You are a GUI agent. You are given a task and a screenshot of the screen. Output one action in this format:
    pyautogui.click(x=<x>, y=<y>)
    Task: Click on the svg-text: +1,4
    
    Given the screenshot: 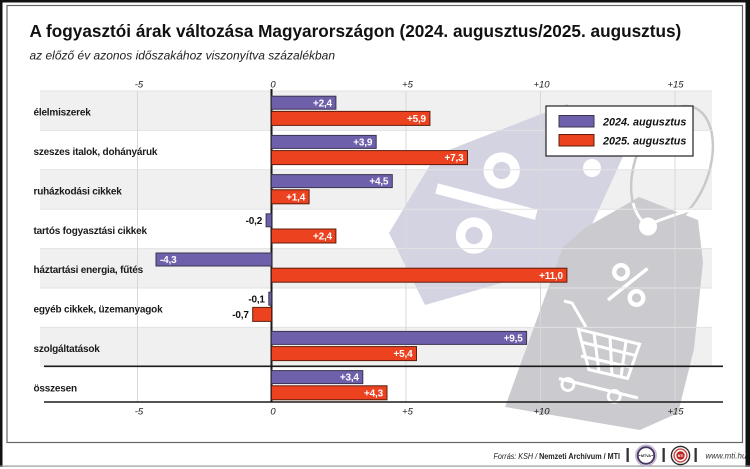 What is the action you would take?
    pyautogui.click(x=296, y=197)
    